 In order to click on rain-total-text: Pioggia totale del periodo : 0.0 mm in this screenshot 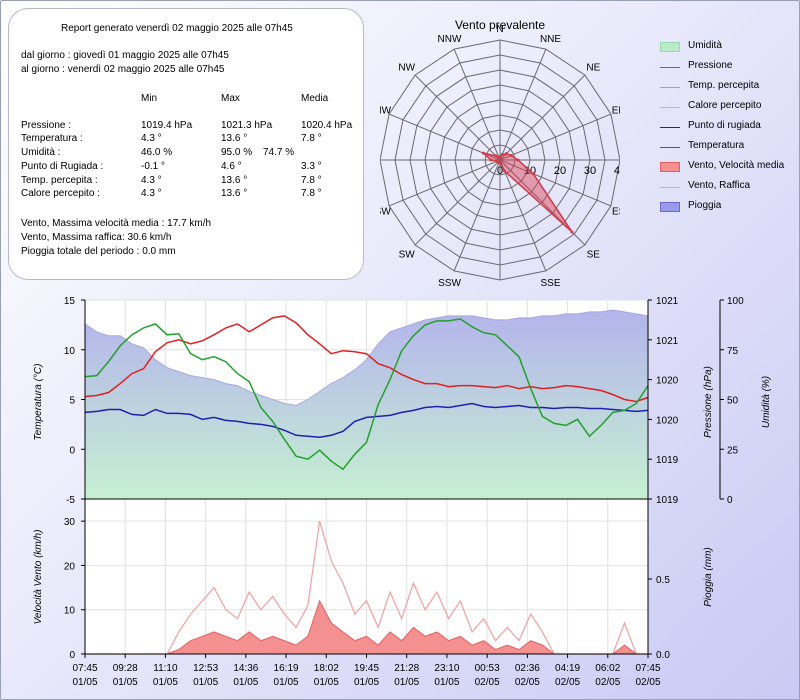, I will do `click(98, 251)`.